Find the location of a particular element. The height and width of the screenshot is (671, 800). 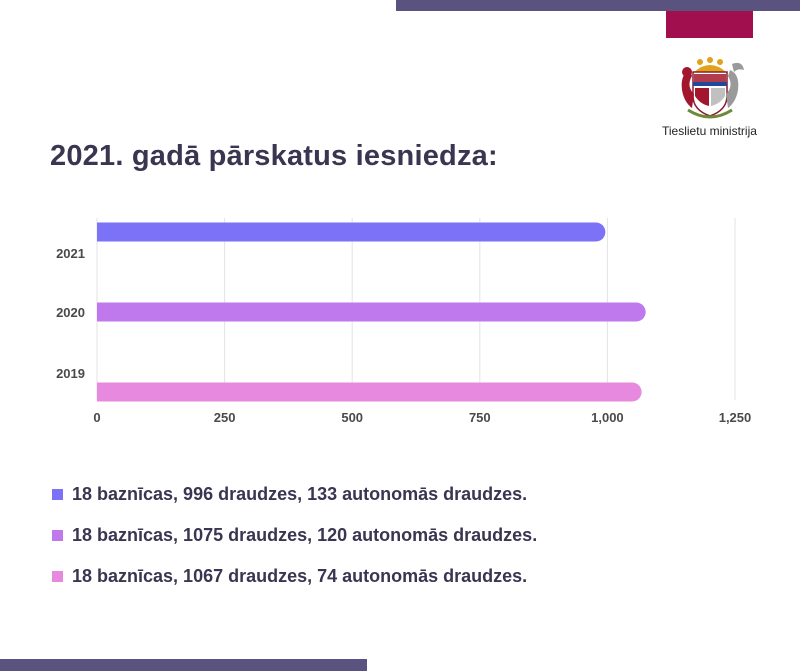

coat-of-arms-logo is located at coordinates (712, 88).